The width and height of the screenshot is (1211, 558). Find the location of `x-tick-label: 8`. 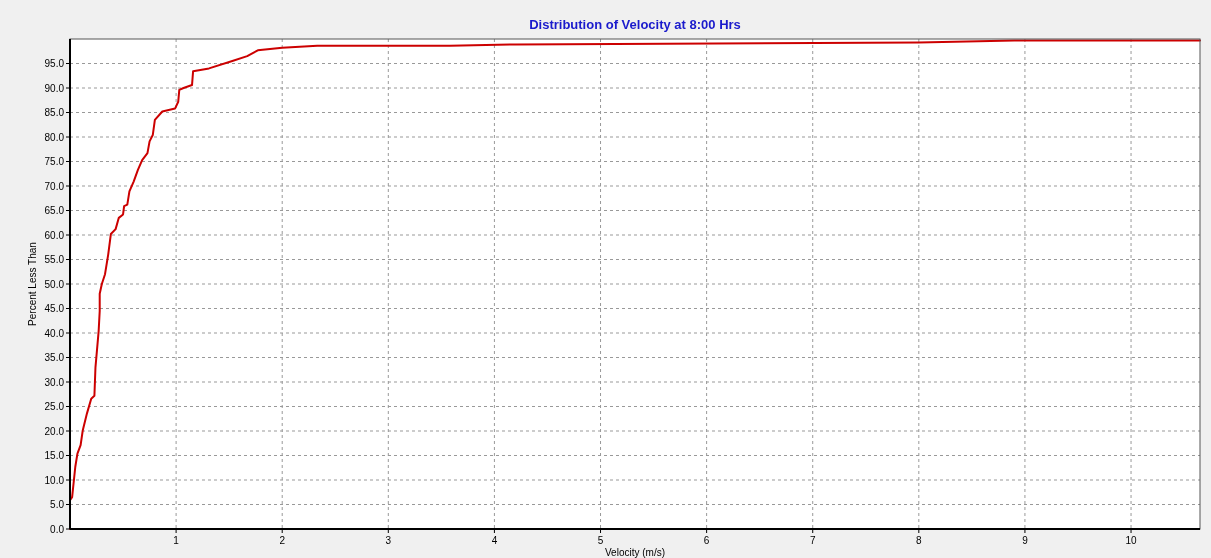

x-tick-label: 8 is located at coordinates (919, 540).